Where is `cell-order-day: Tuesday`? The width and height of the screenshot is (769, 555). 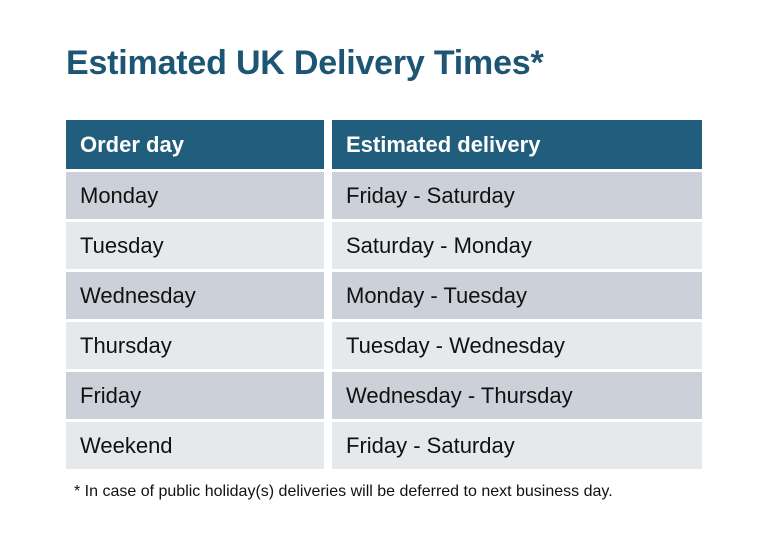 cell-order-day: Tuesday is located at coordinates (195, 245).